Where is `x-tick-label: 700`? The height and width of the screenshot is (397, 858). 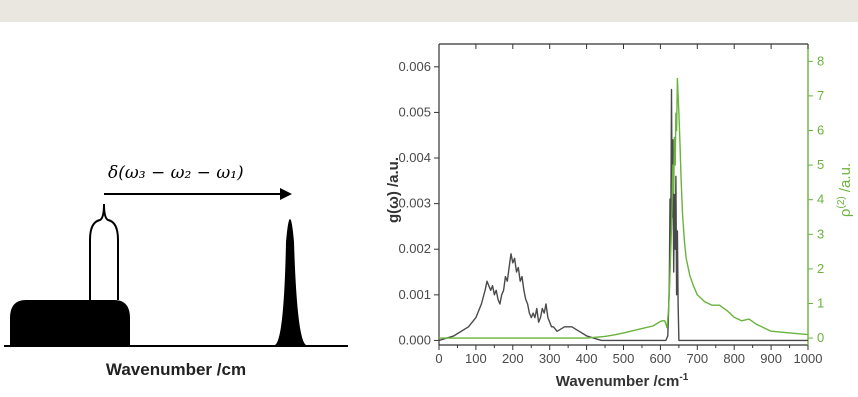 x-tick-label: 700 is located at coordinates (697, 358).